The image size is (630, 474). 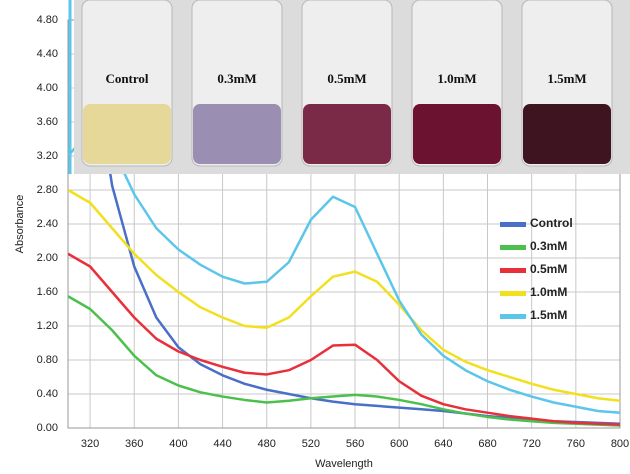 What do you see at coordinates (311, 444) in the screenshot?
I see `x-tick-label: 520` at bounding box center [311, 444].